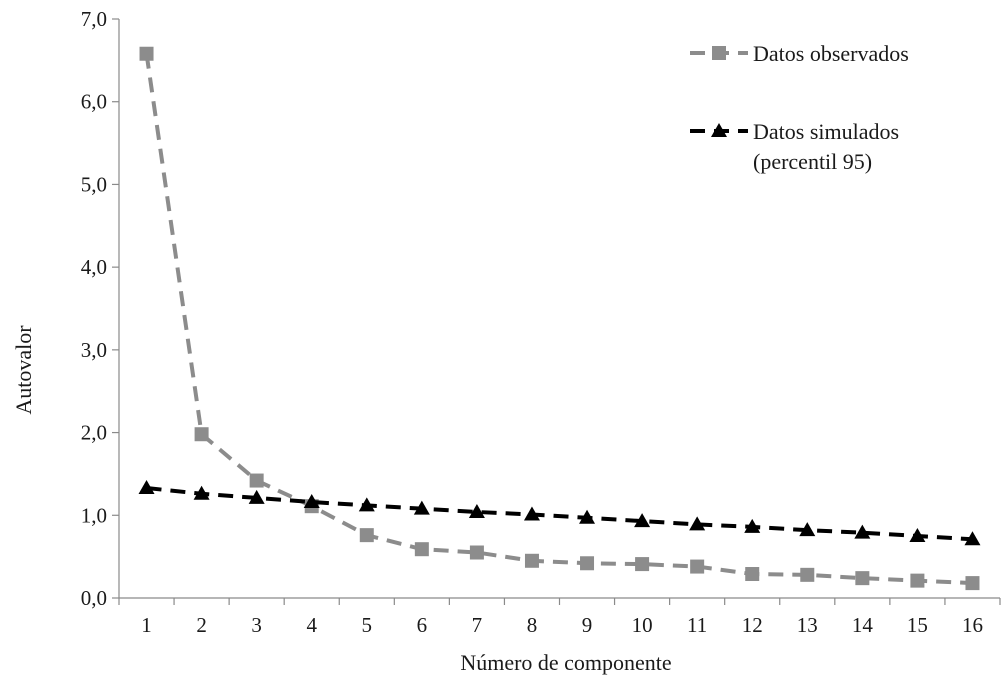  Describe the element at coordinates (697, 625) in the screenshot. I see `x-tick-label: 11` at that location.